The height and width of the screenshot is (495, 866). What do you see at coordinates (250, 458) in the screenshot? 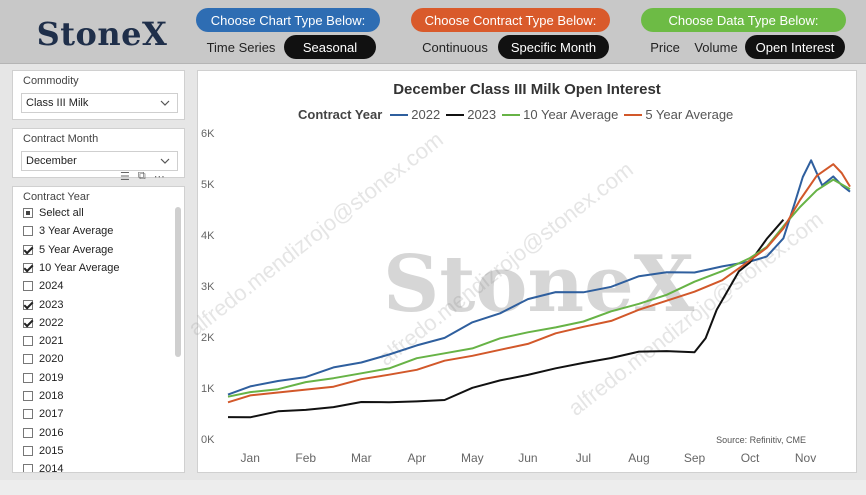
I see `x-tick-label: Jan` at bounding box center [250, 458].